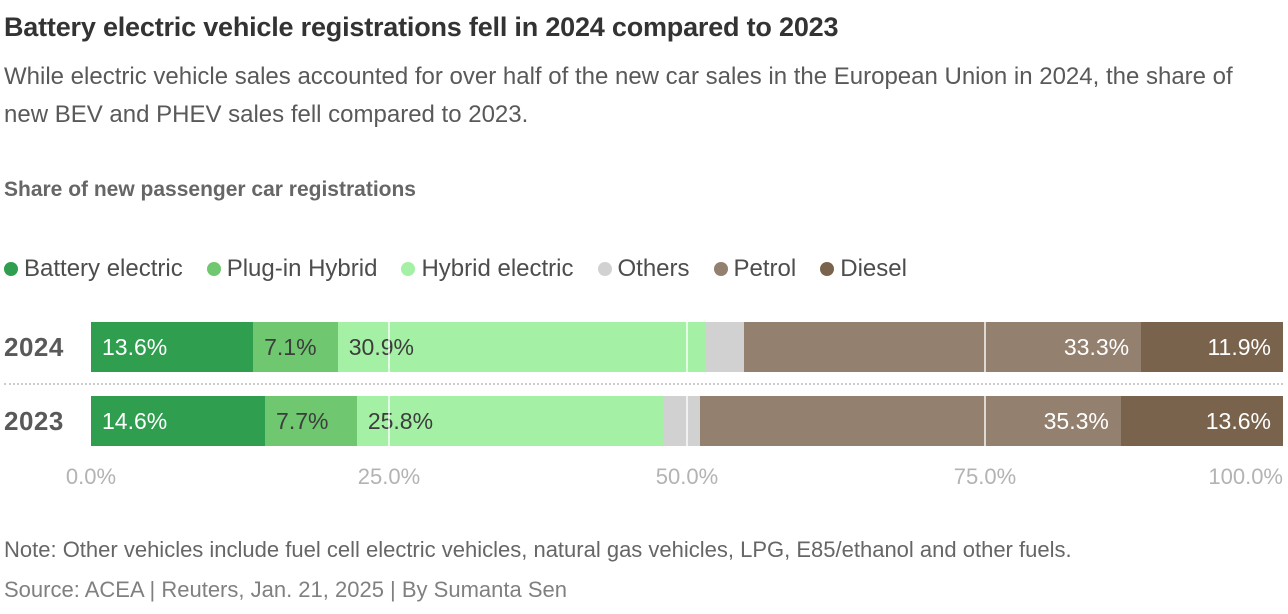 The width and height of the screenshot is (1288, 614). What do you see at coordinates (210, 189) in the screenshot?
I see `chart-section-title: Share of new passenger car registrations` at bounding box center [210, 189].